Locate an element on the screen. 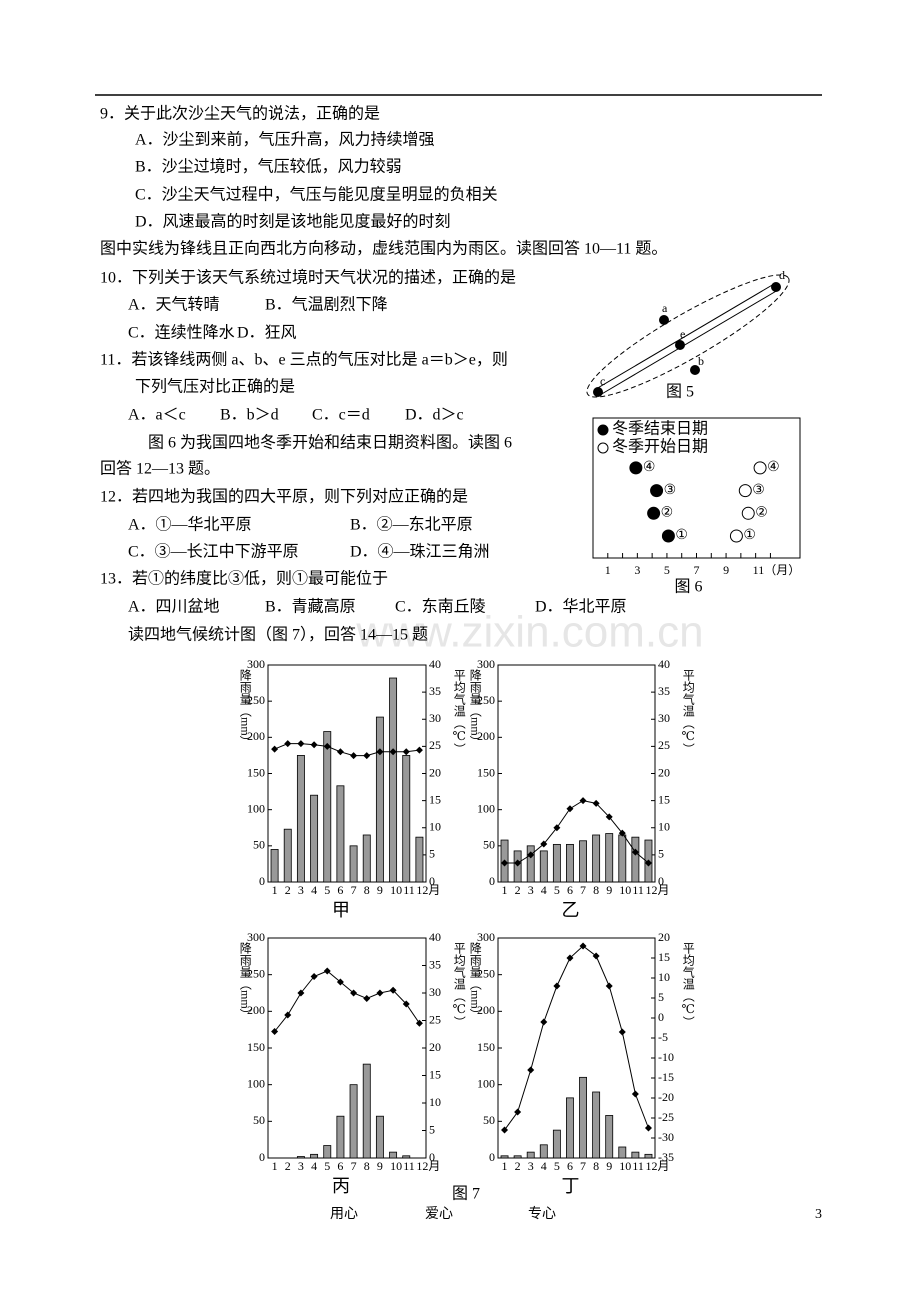 Image resolution: width=920 pixels, height=1300 pixels. x-tick-label: 10 is located at coordinates (625, 1166).